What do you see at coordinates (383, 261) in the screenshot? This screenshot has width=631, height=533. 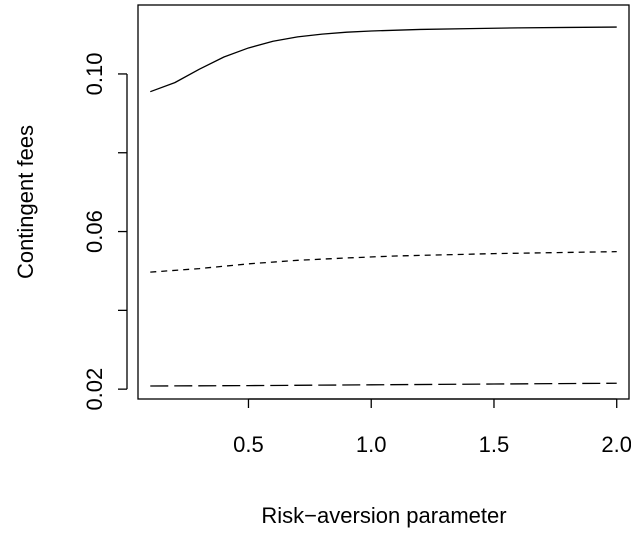 I see `series-line-dashed` at bounding box center [383, 261].